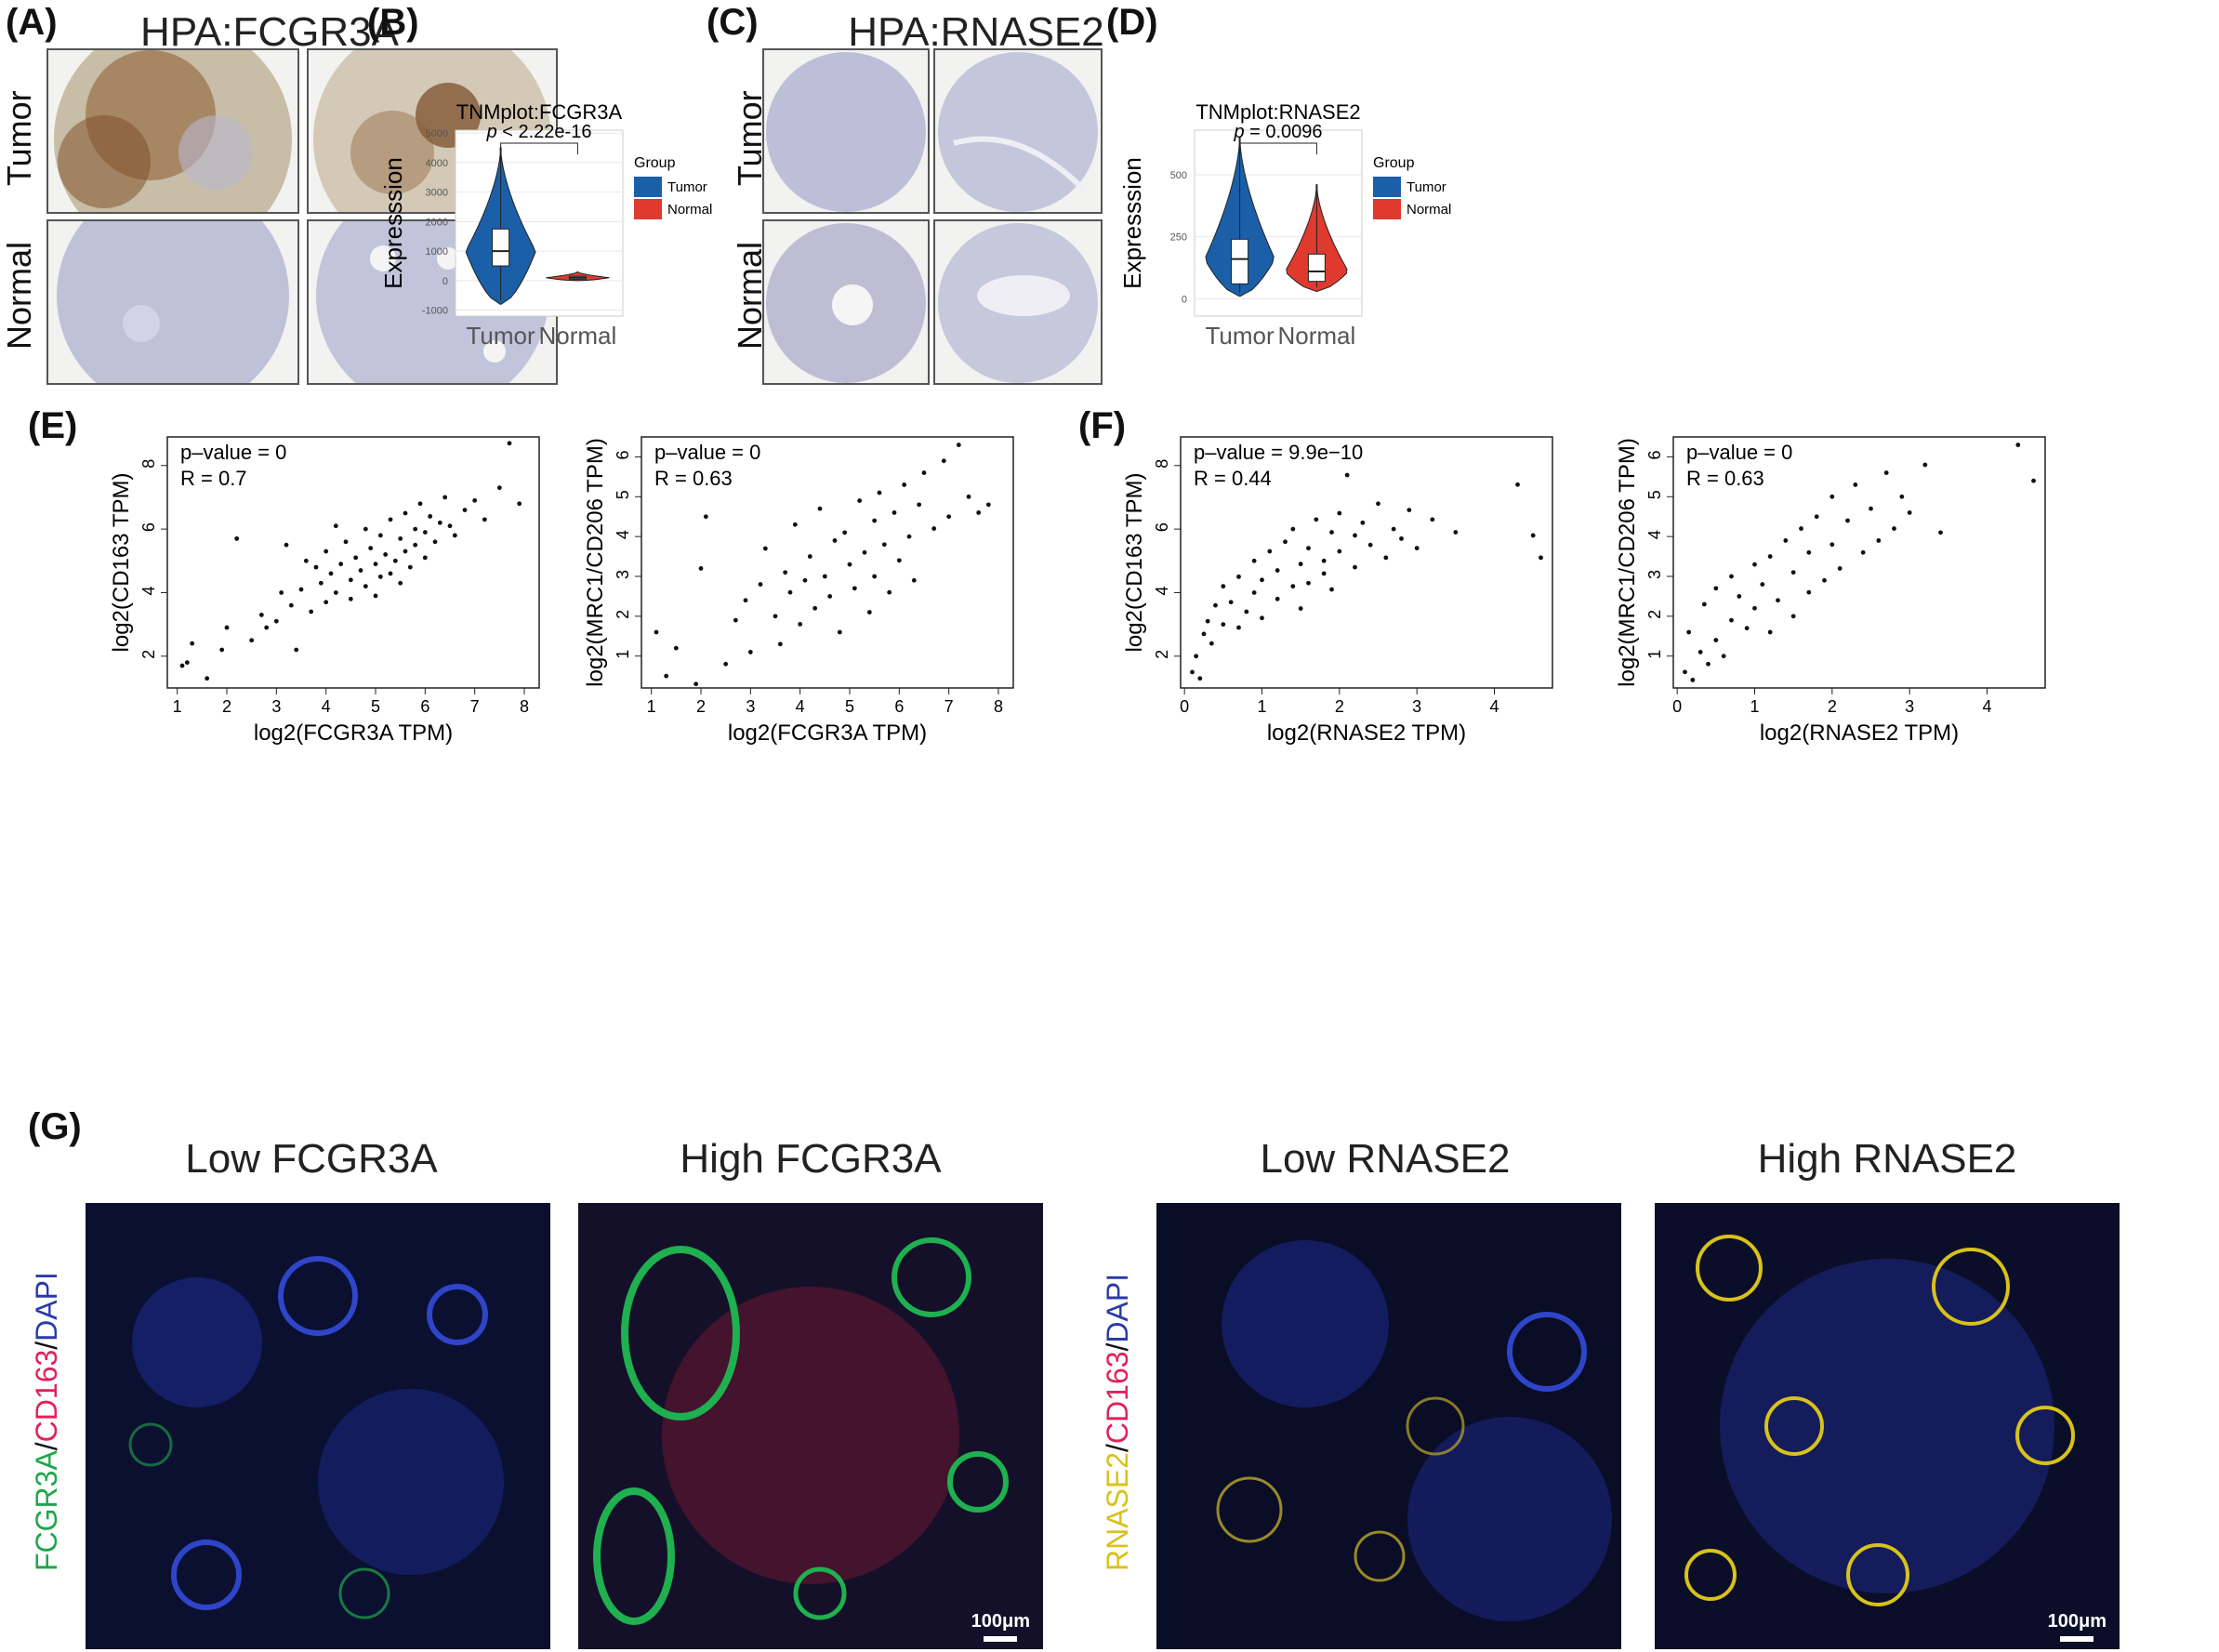 This screenshot has width=2219, height=1652. What do you see at coordinates (1178, 175) in the screenshot?
I see `y-tick-label: 500` at bounding box center [1178, 175].